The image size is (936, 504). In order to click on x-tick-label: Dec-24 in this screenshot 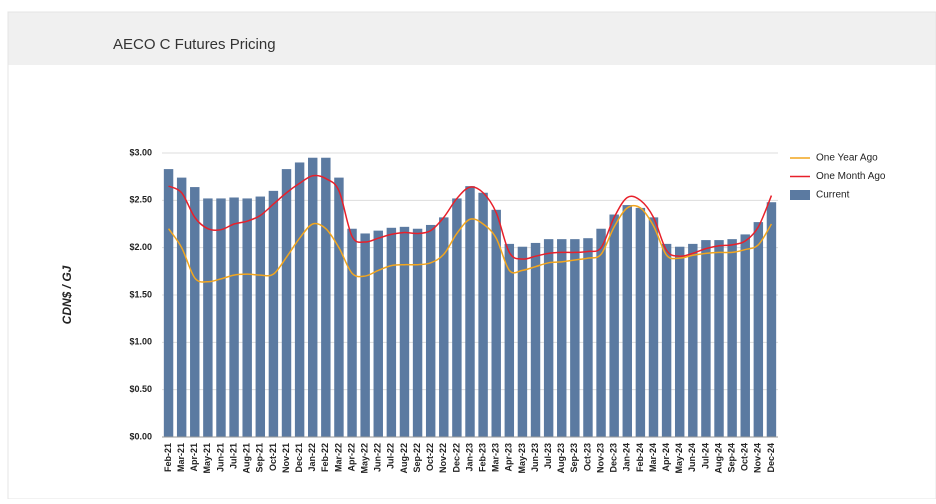, I will do `click(771, 458)`.